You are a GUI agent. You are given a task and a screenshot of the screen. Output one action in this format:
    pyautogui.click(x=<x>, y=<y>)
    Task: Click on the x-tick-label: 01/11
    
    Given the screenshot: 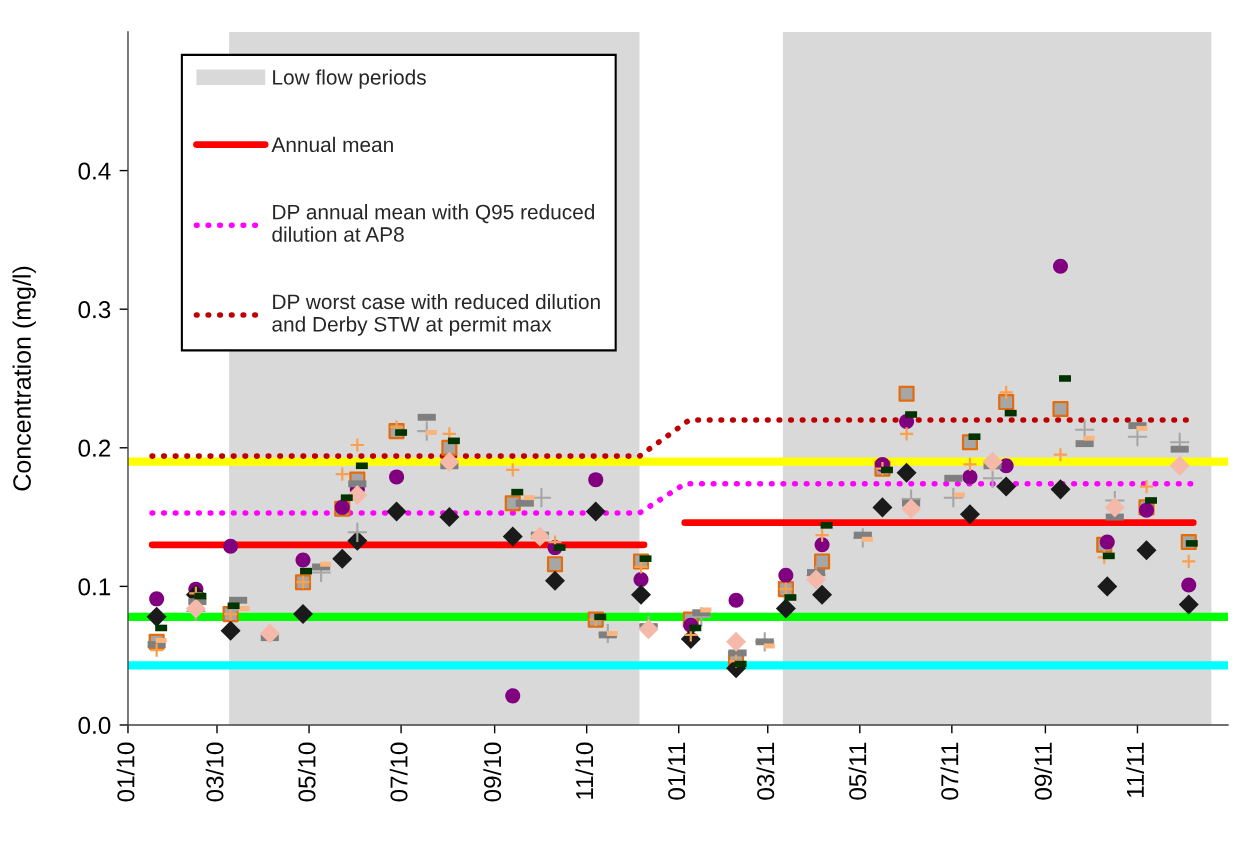 What is the action you would take?
    pyautogui.click(x=676, y=771)
    